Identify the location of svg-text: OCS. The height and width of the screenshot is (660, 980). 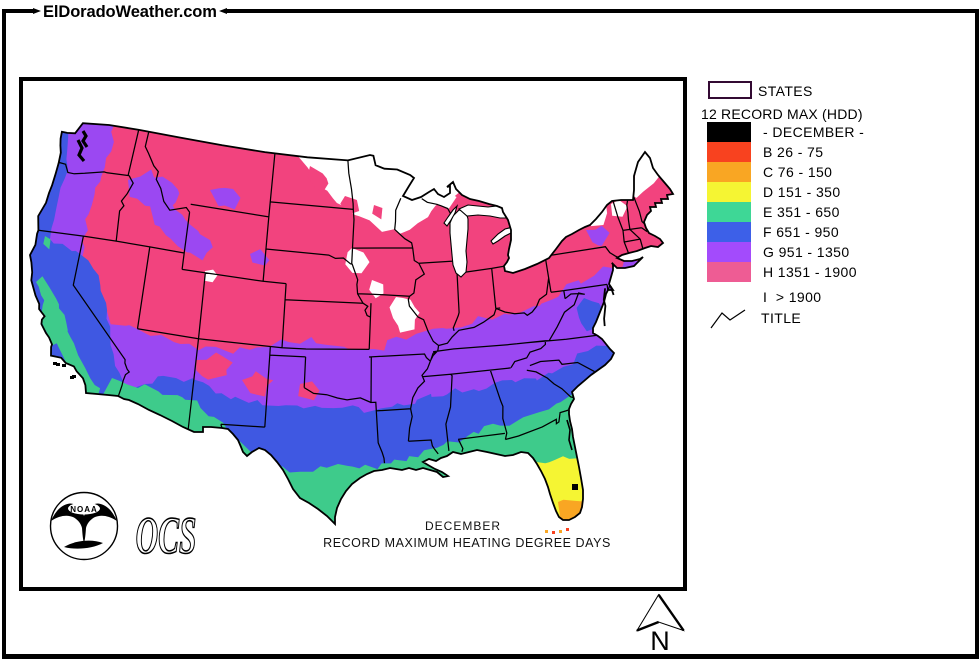
(166, 534).